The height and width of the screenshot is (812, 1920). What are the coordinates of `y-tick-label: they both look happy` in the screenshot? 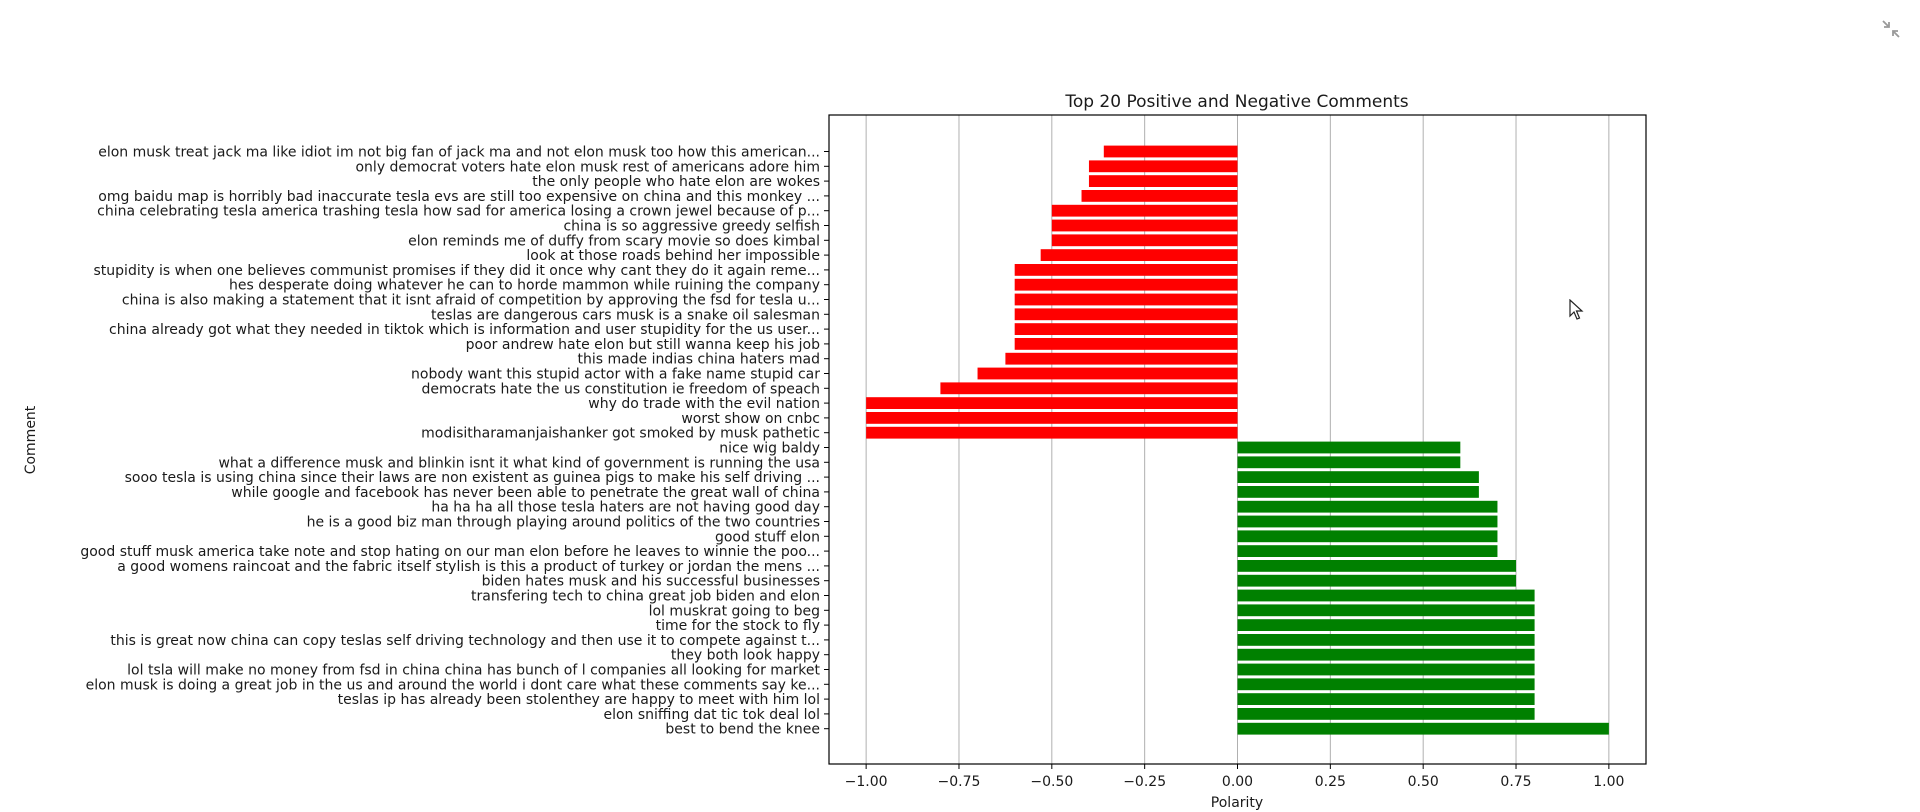 It's located at (745, 656).